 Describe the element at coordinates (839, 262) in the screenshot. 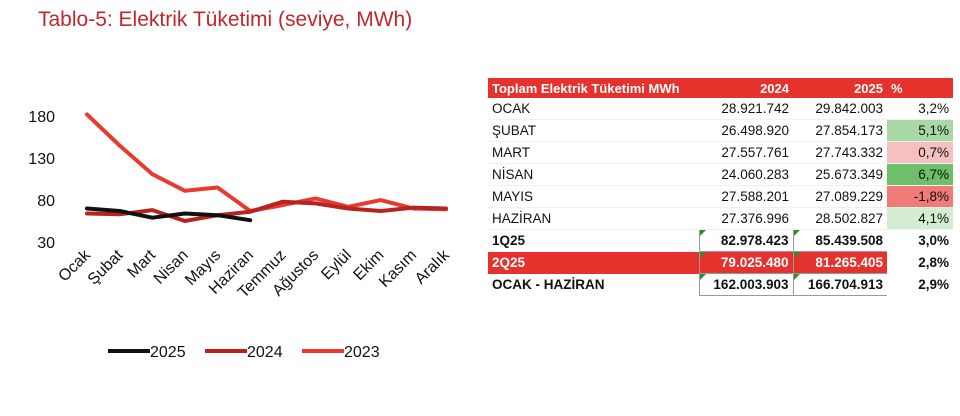

I see `value-2025: 81.265.405` at that location.